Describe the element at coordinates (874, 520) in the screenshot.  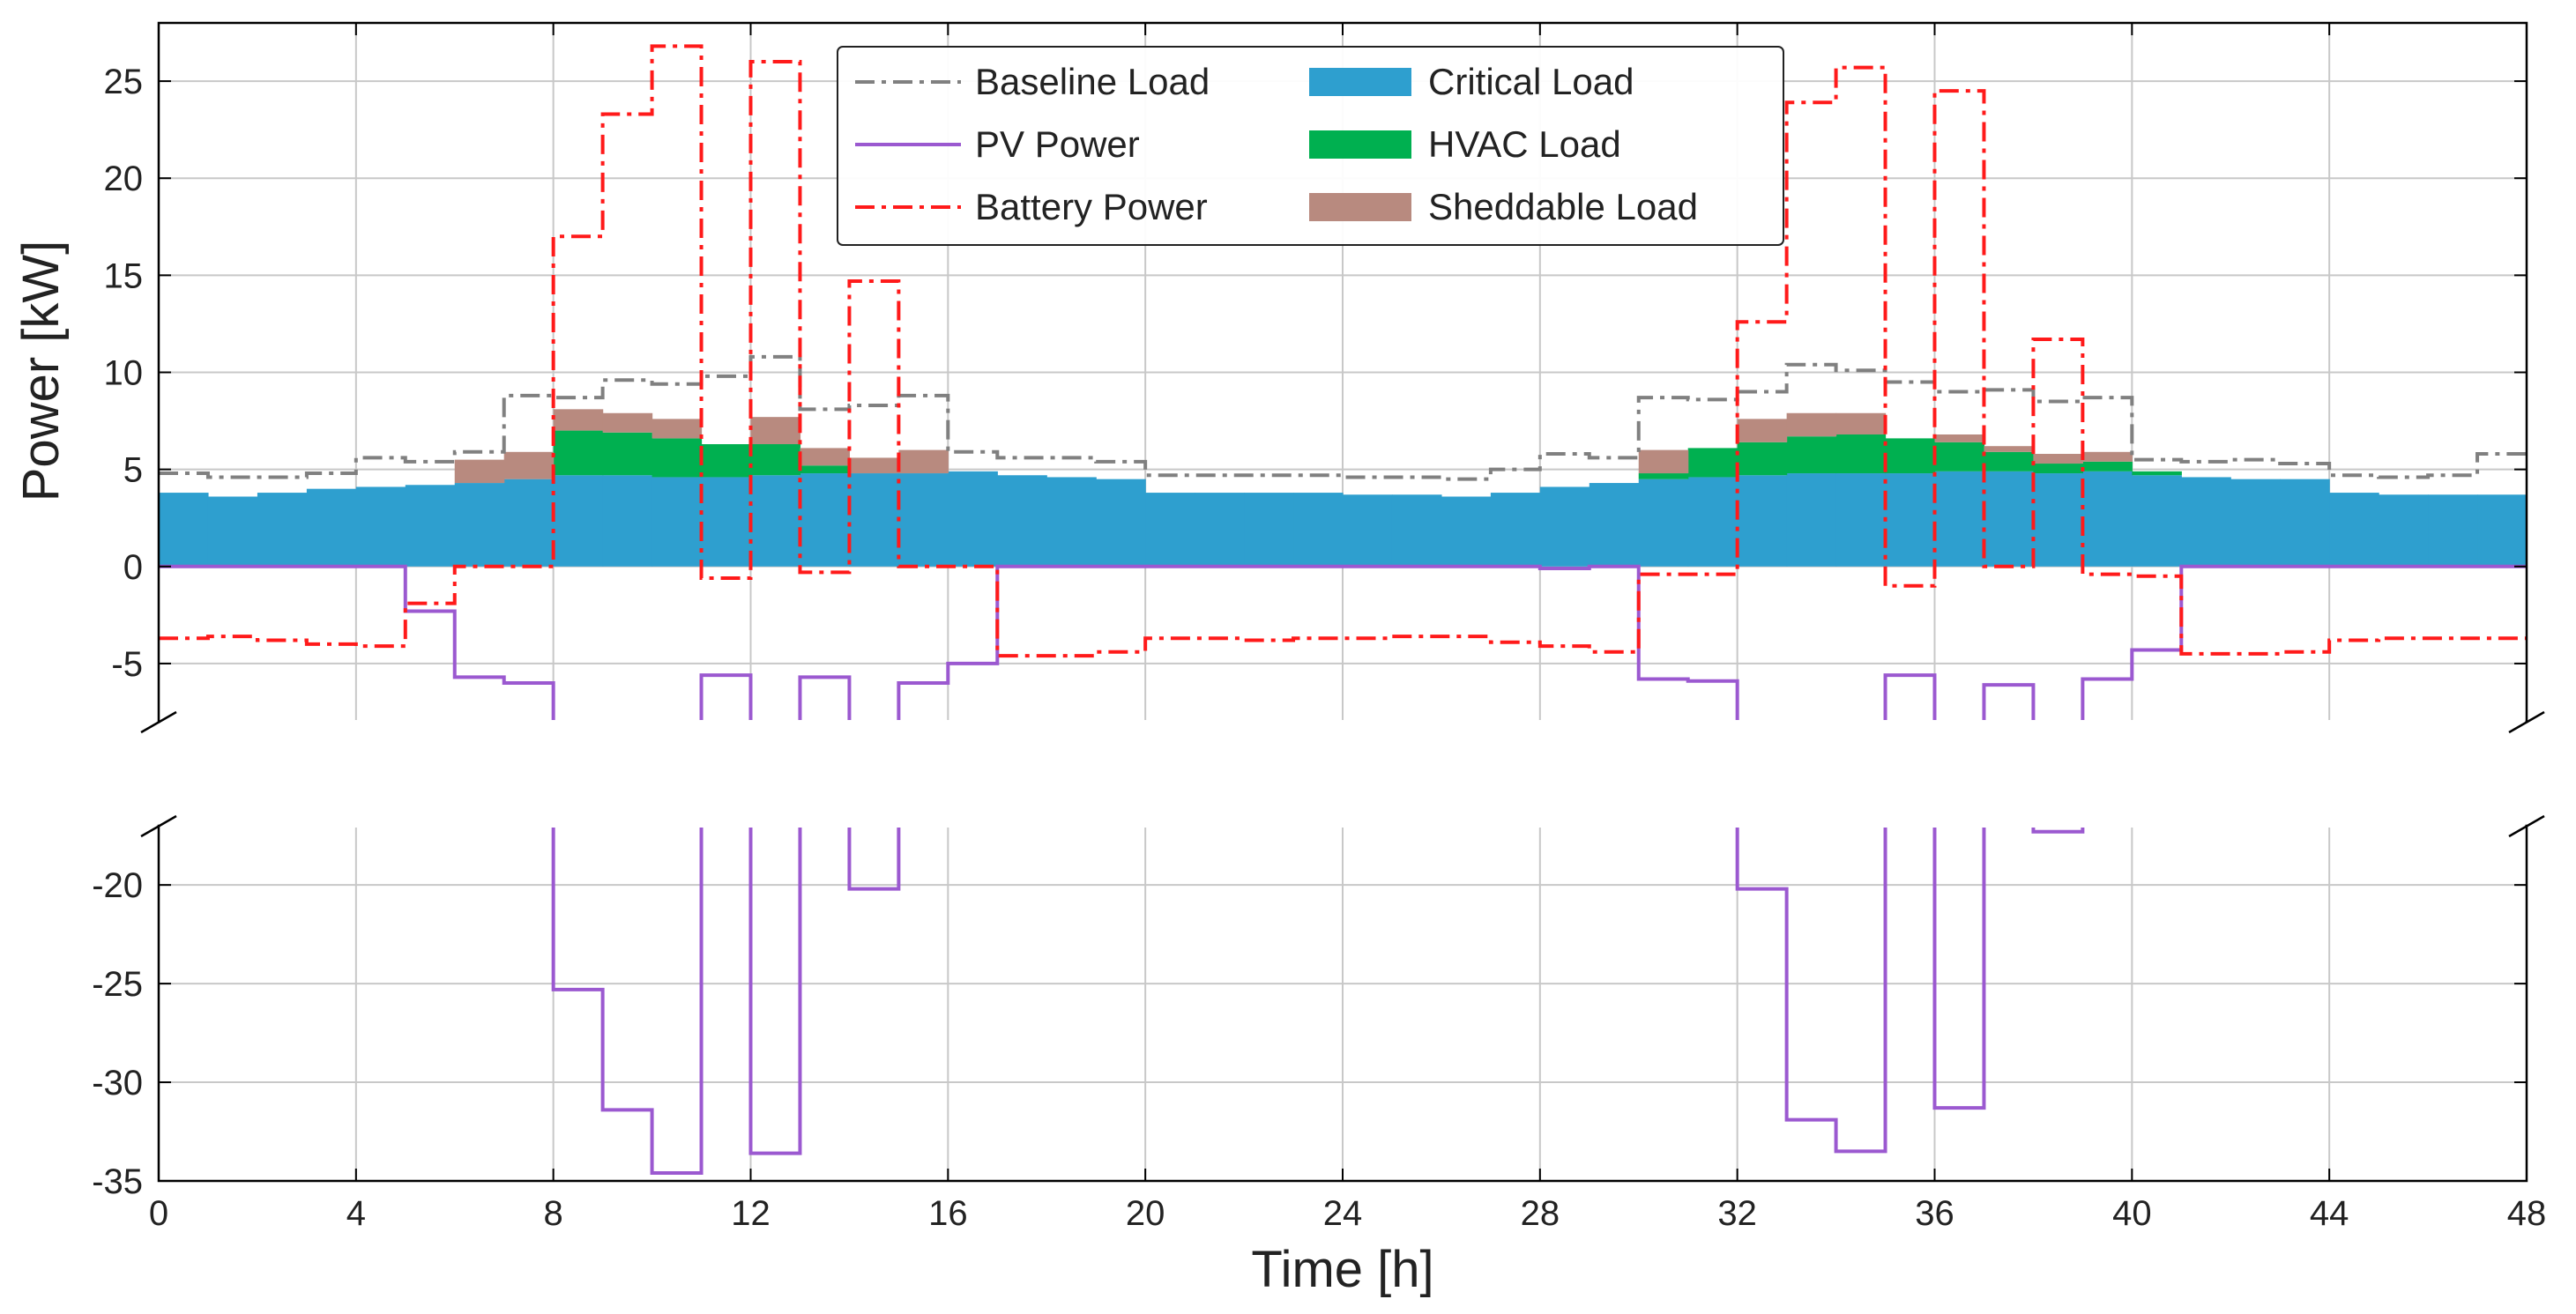
I see `critical-load-area-h14` at that location.